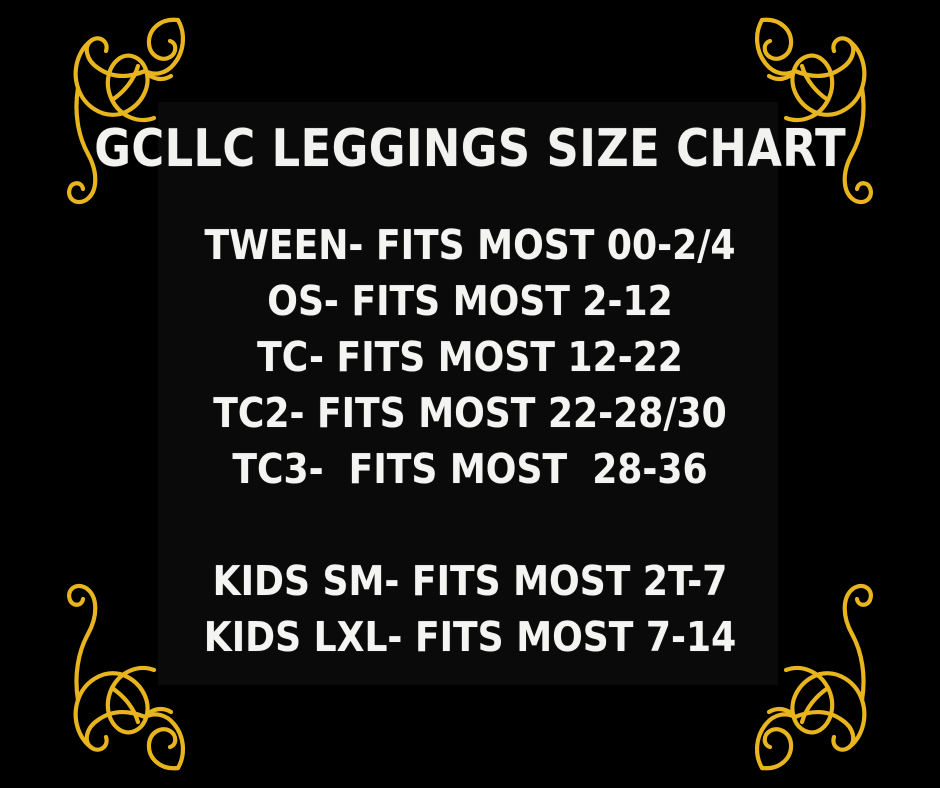 This screenshot has width=940, height=788. I want to click on list-item: KIDS LXL- FITS MOST 7-14, so click(470, 637).